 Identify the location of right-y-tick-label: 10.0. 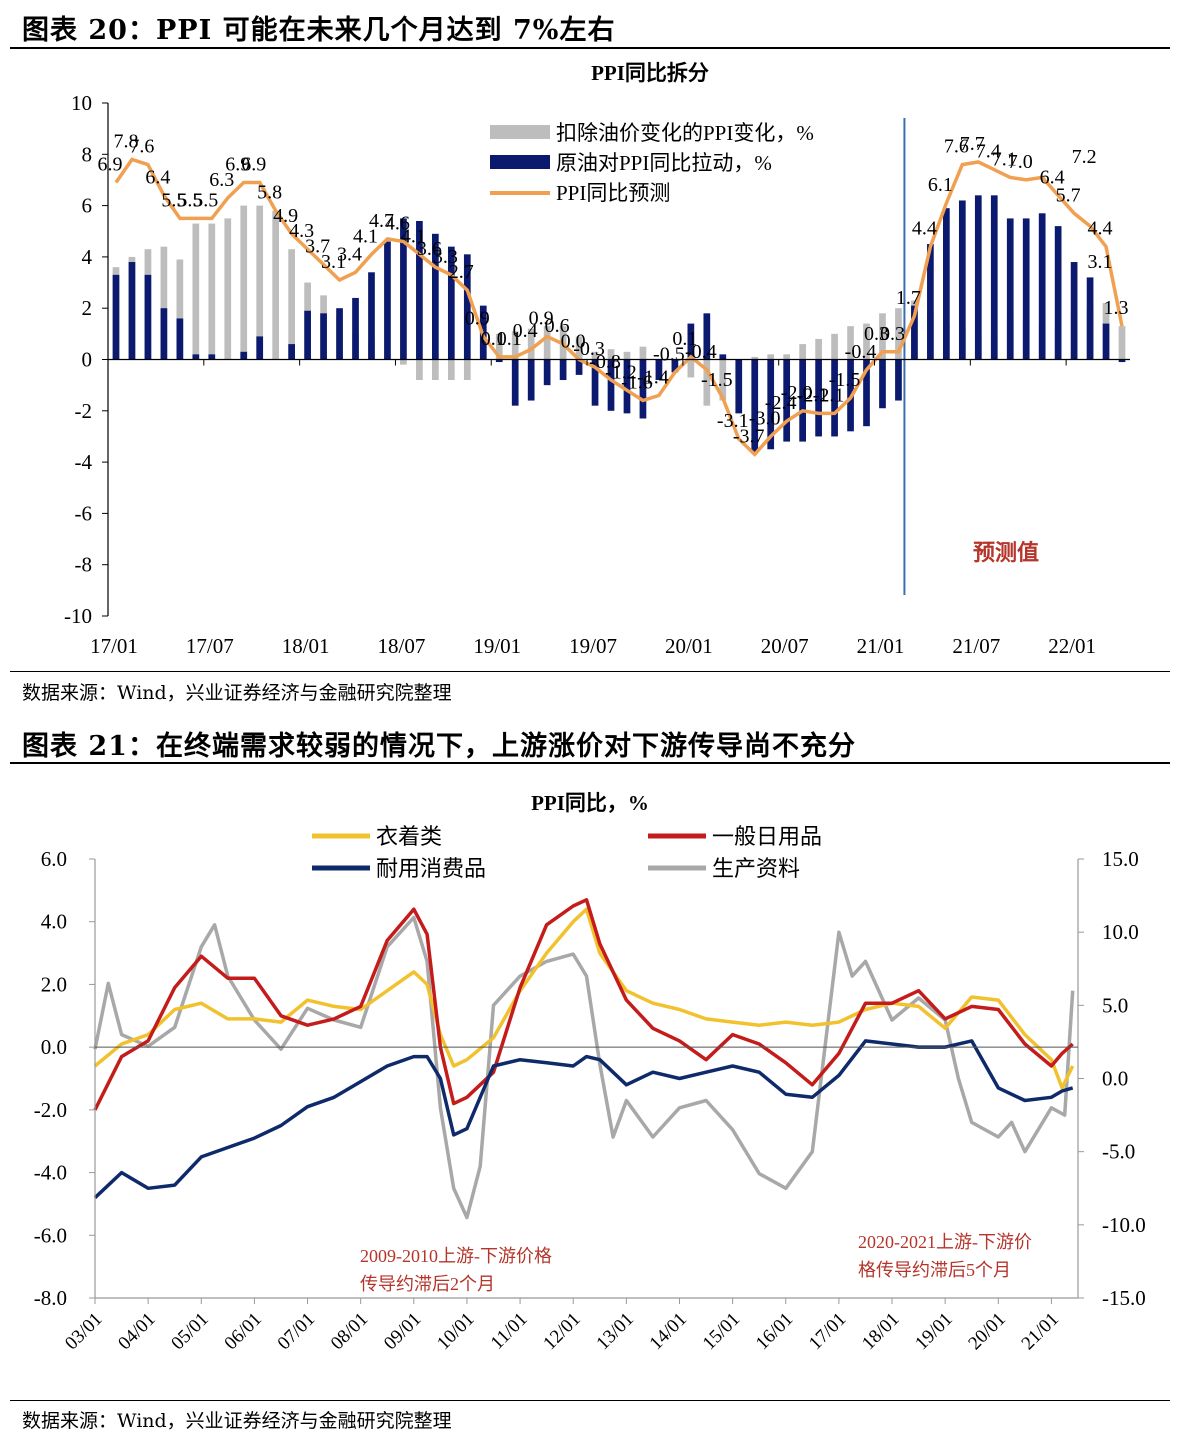
(1120, 932).